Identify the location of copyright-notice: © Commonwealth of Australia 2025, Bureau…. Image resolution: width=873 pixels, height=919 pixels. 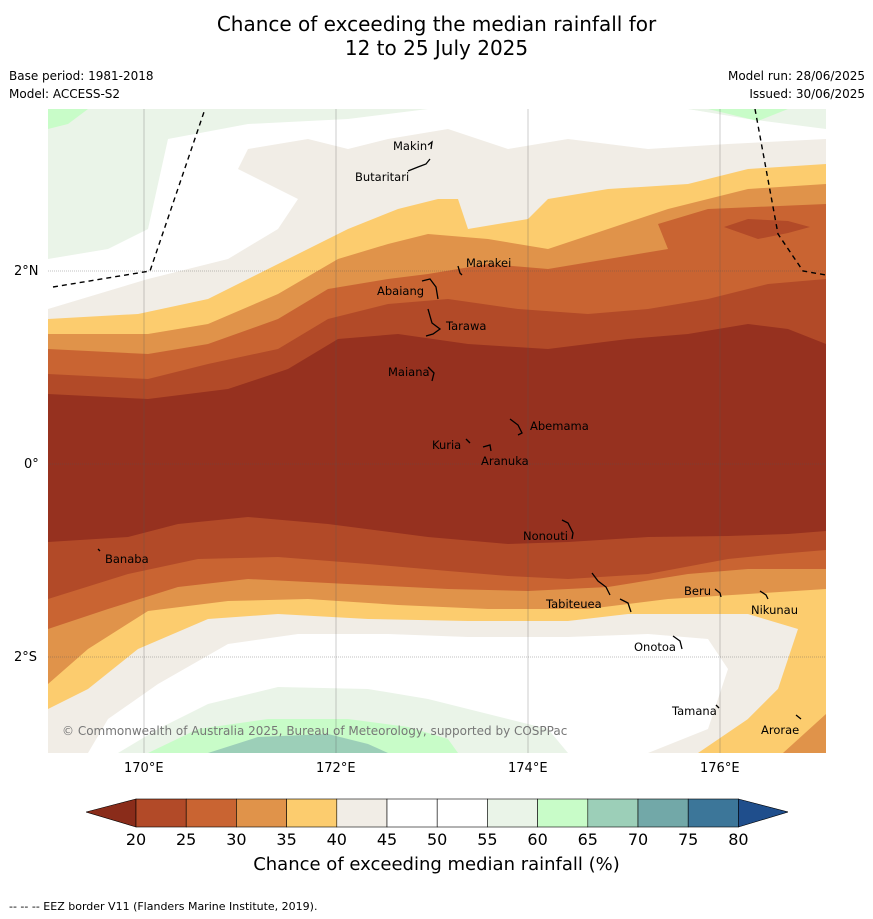
(315, 731).